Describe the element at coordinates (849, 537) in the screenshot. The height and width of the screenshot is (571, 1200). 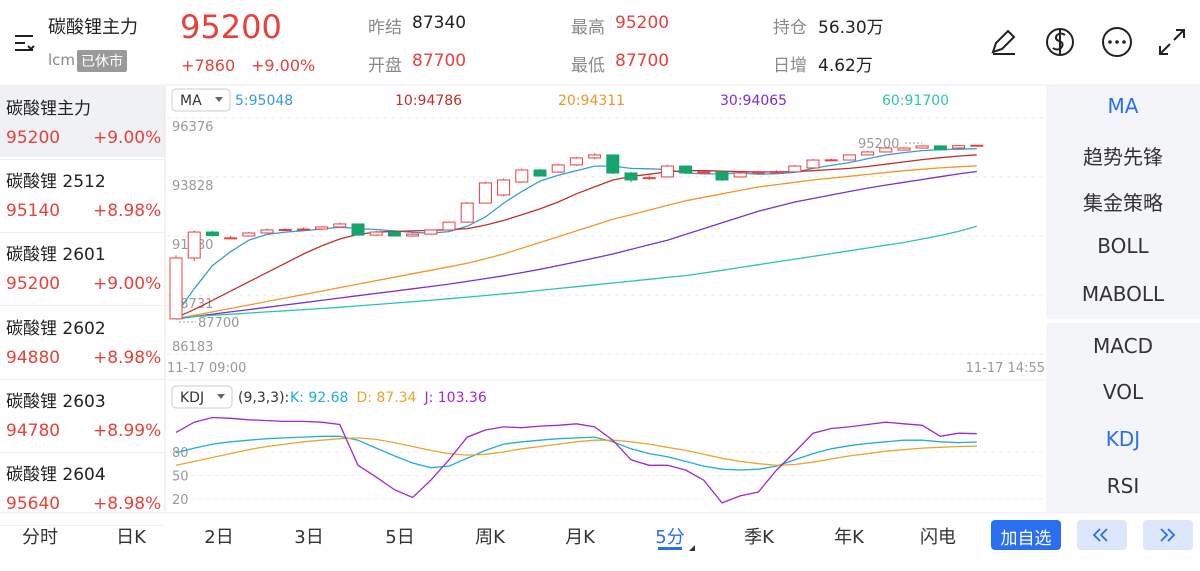
I see `period-tab: 年K` at that location.